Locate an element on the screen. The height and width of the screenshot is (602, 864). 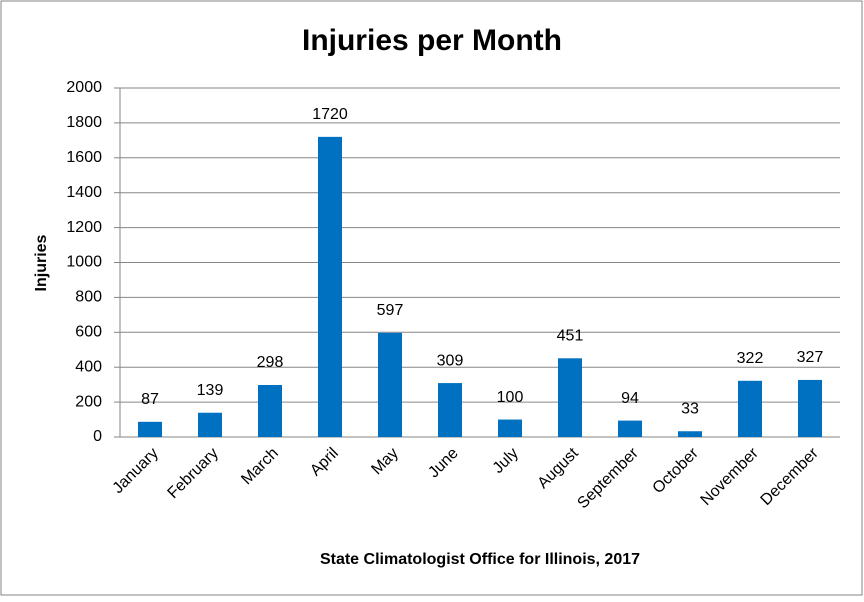
data-label: 597 is located at coordinates (390, 310).